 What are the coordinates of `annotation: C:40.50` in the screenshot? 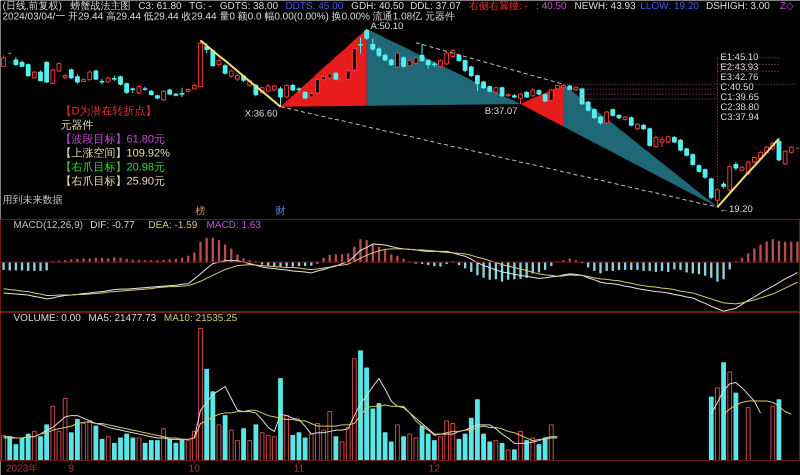 It's located at (737, 88).